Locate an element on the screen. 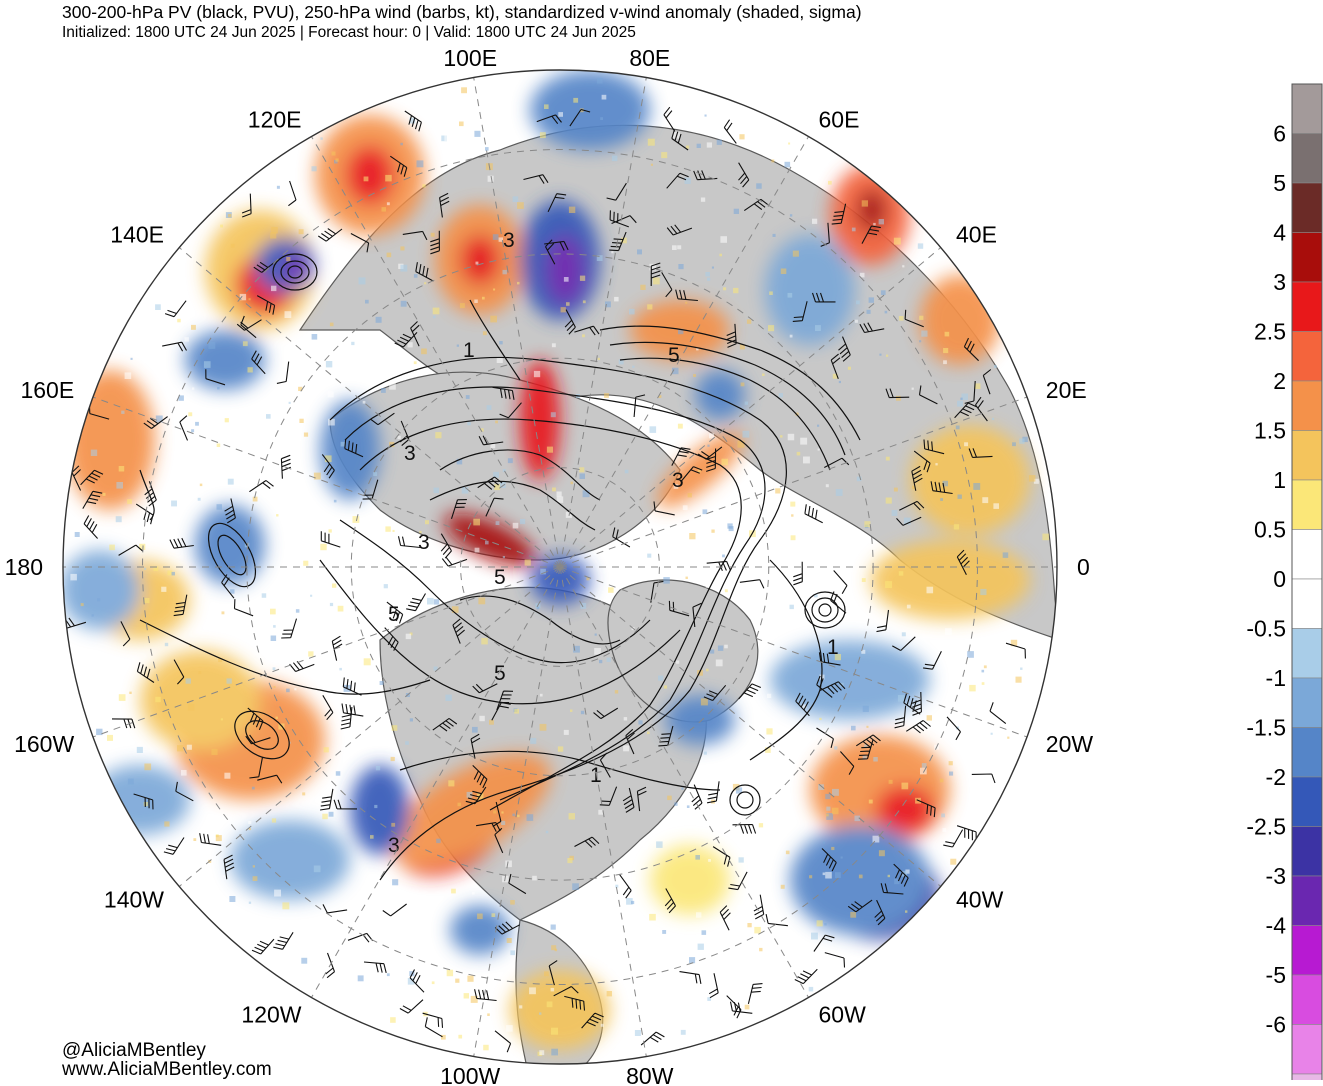 The image size is (1323, 1086). colorbar-tick-label: -2.5 is located at coordinates (1266, 827).